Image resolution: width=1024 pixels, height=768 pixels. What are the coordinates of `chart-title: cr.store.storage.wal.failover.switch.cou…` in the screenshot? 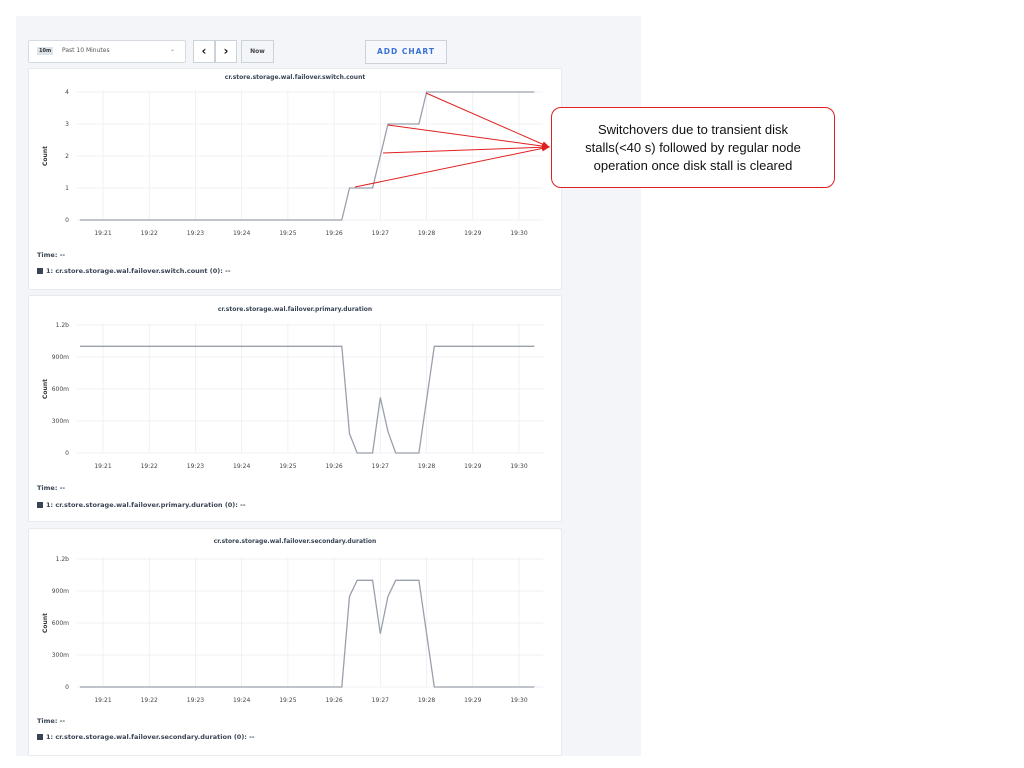 It's located at (295, 77).